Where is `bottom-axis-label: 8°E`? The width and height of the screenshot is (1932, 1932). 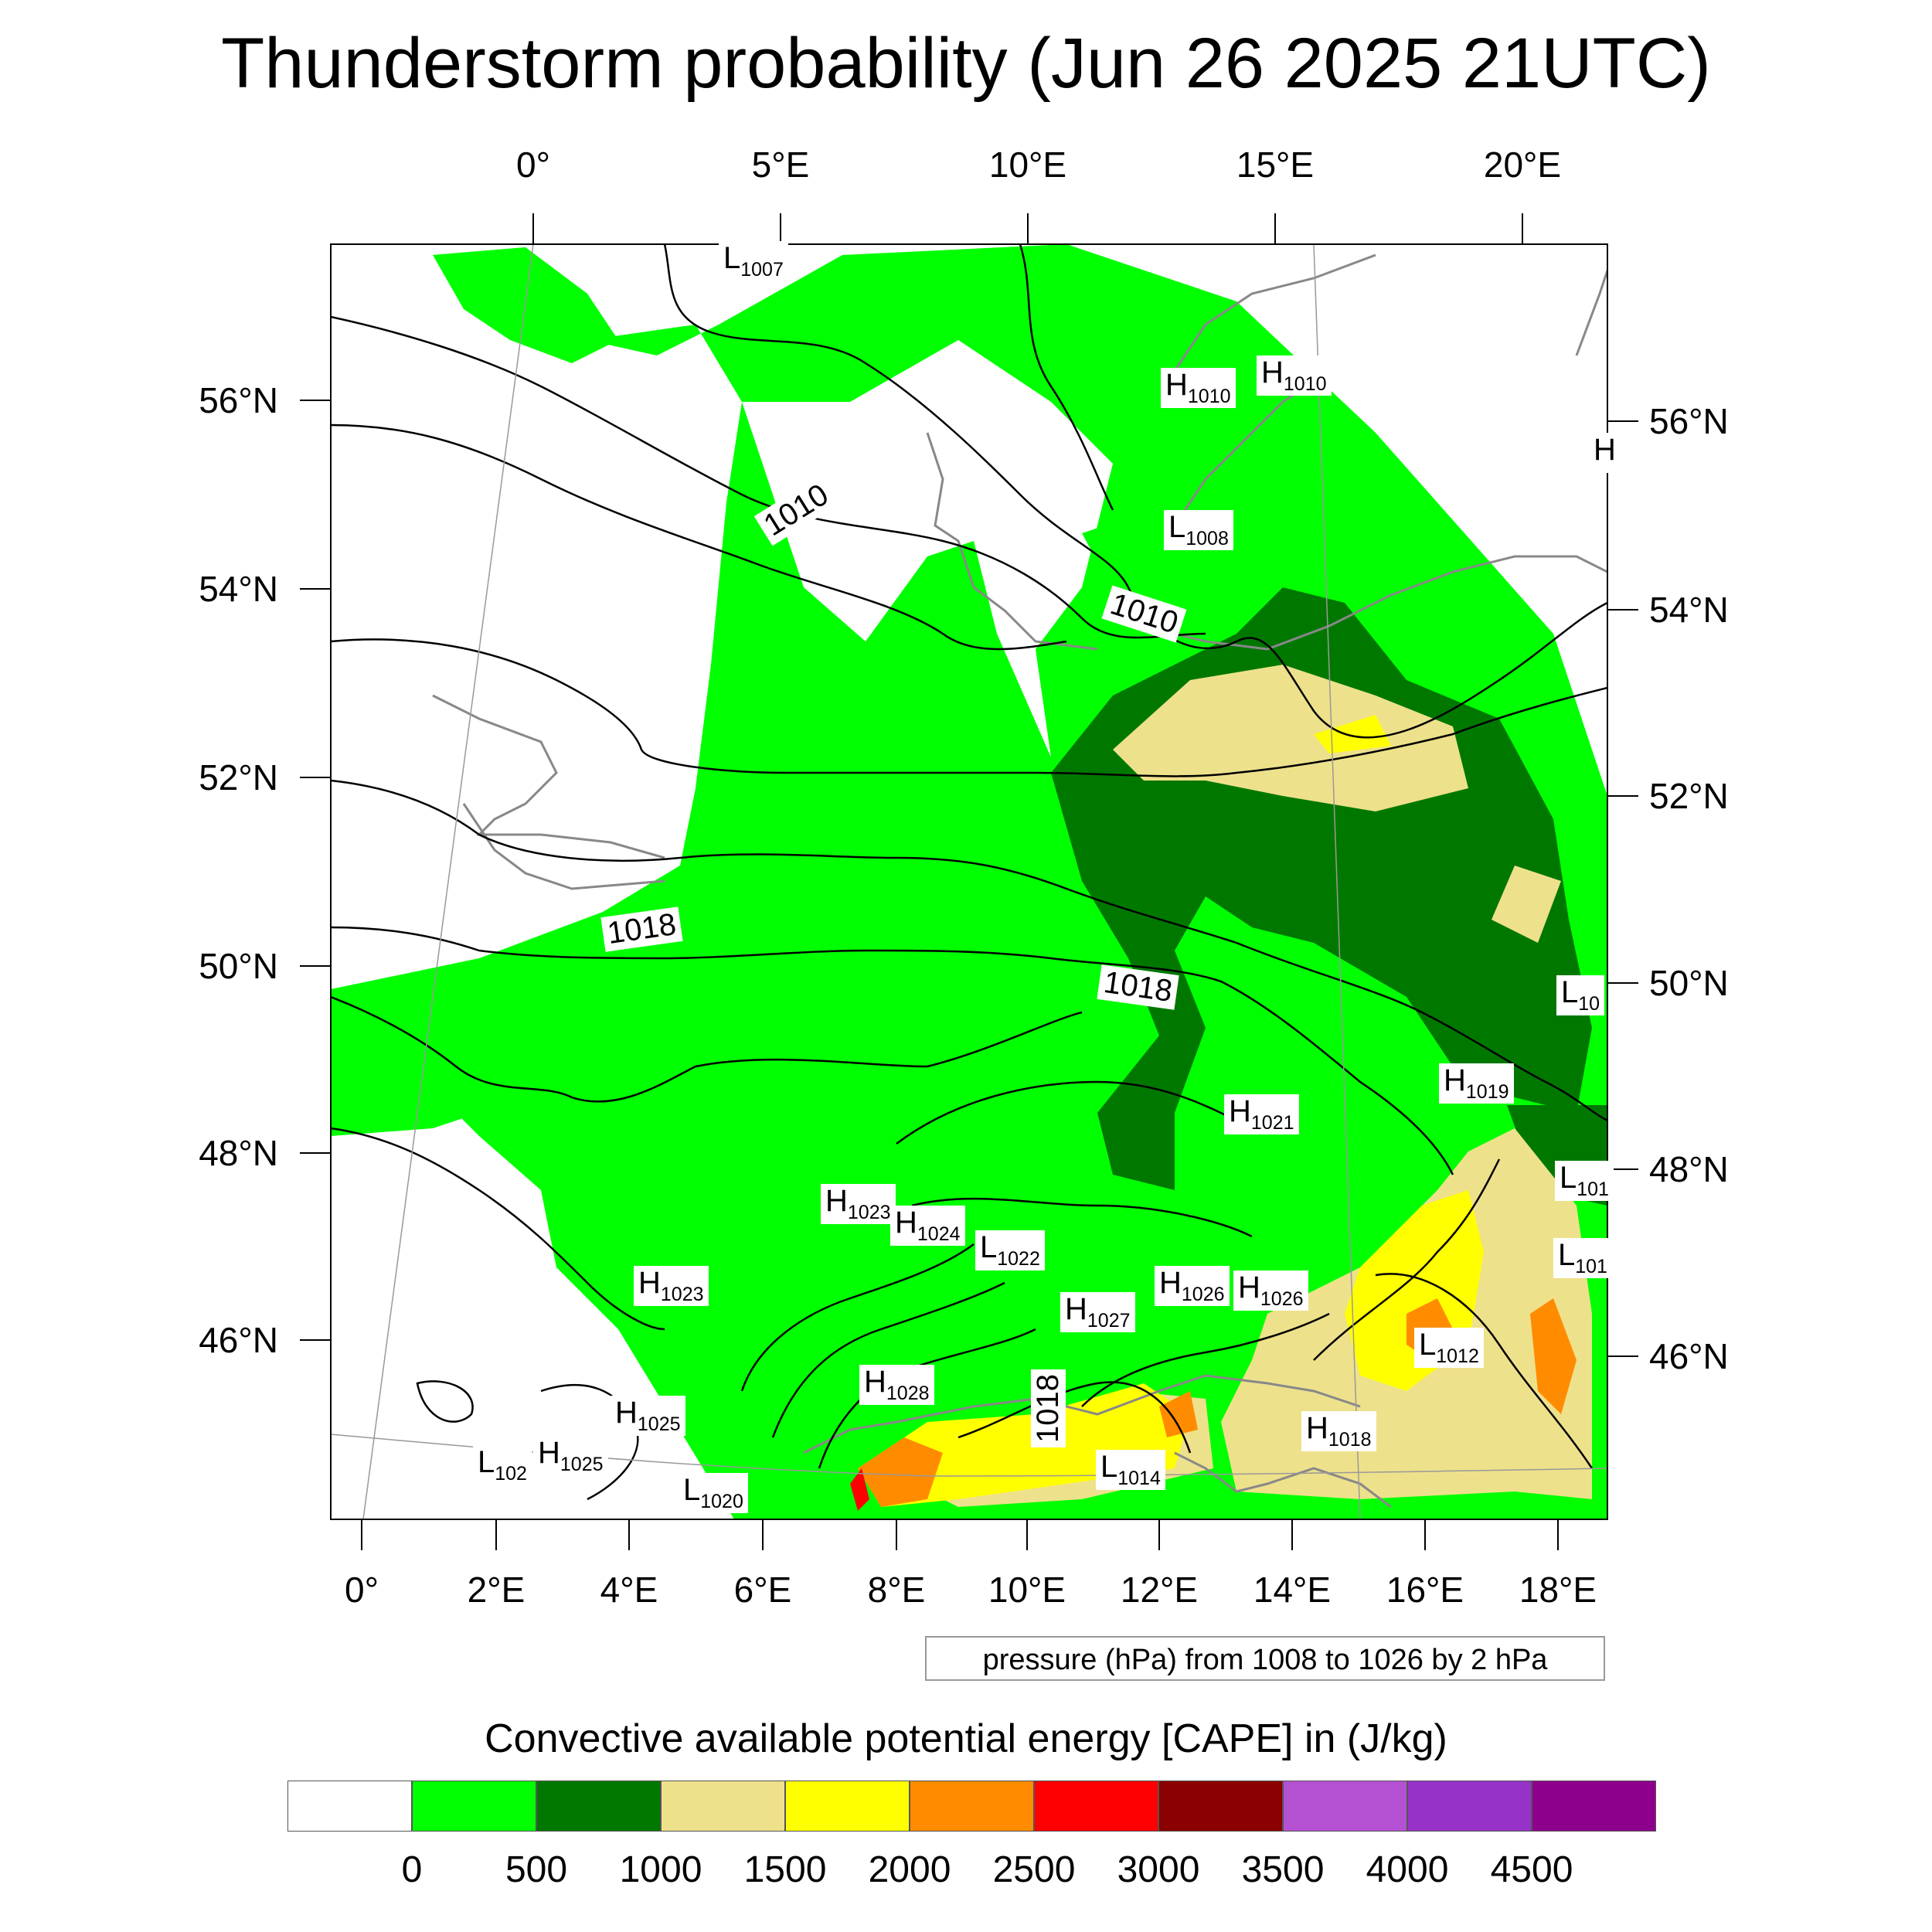
bottom-axis-label: 8°E is located at coordinates (897, 1590).